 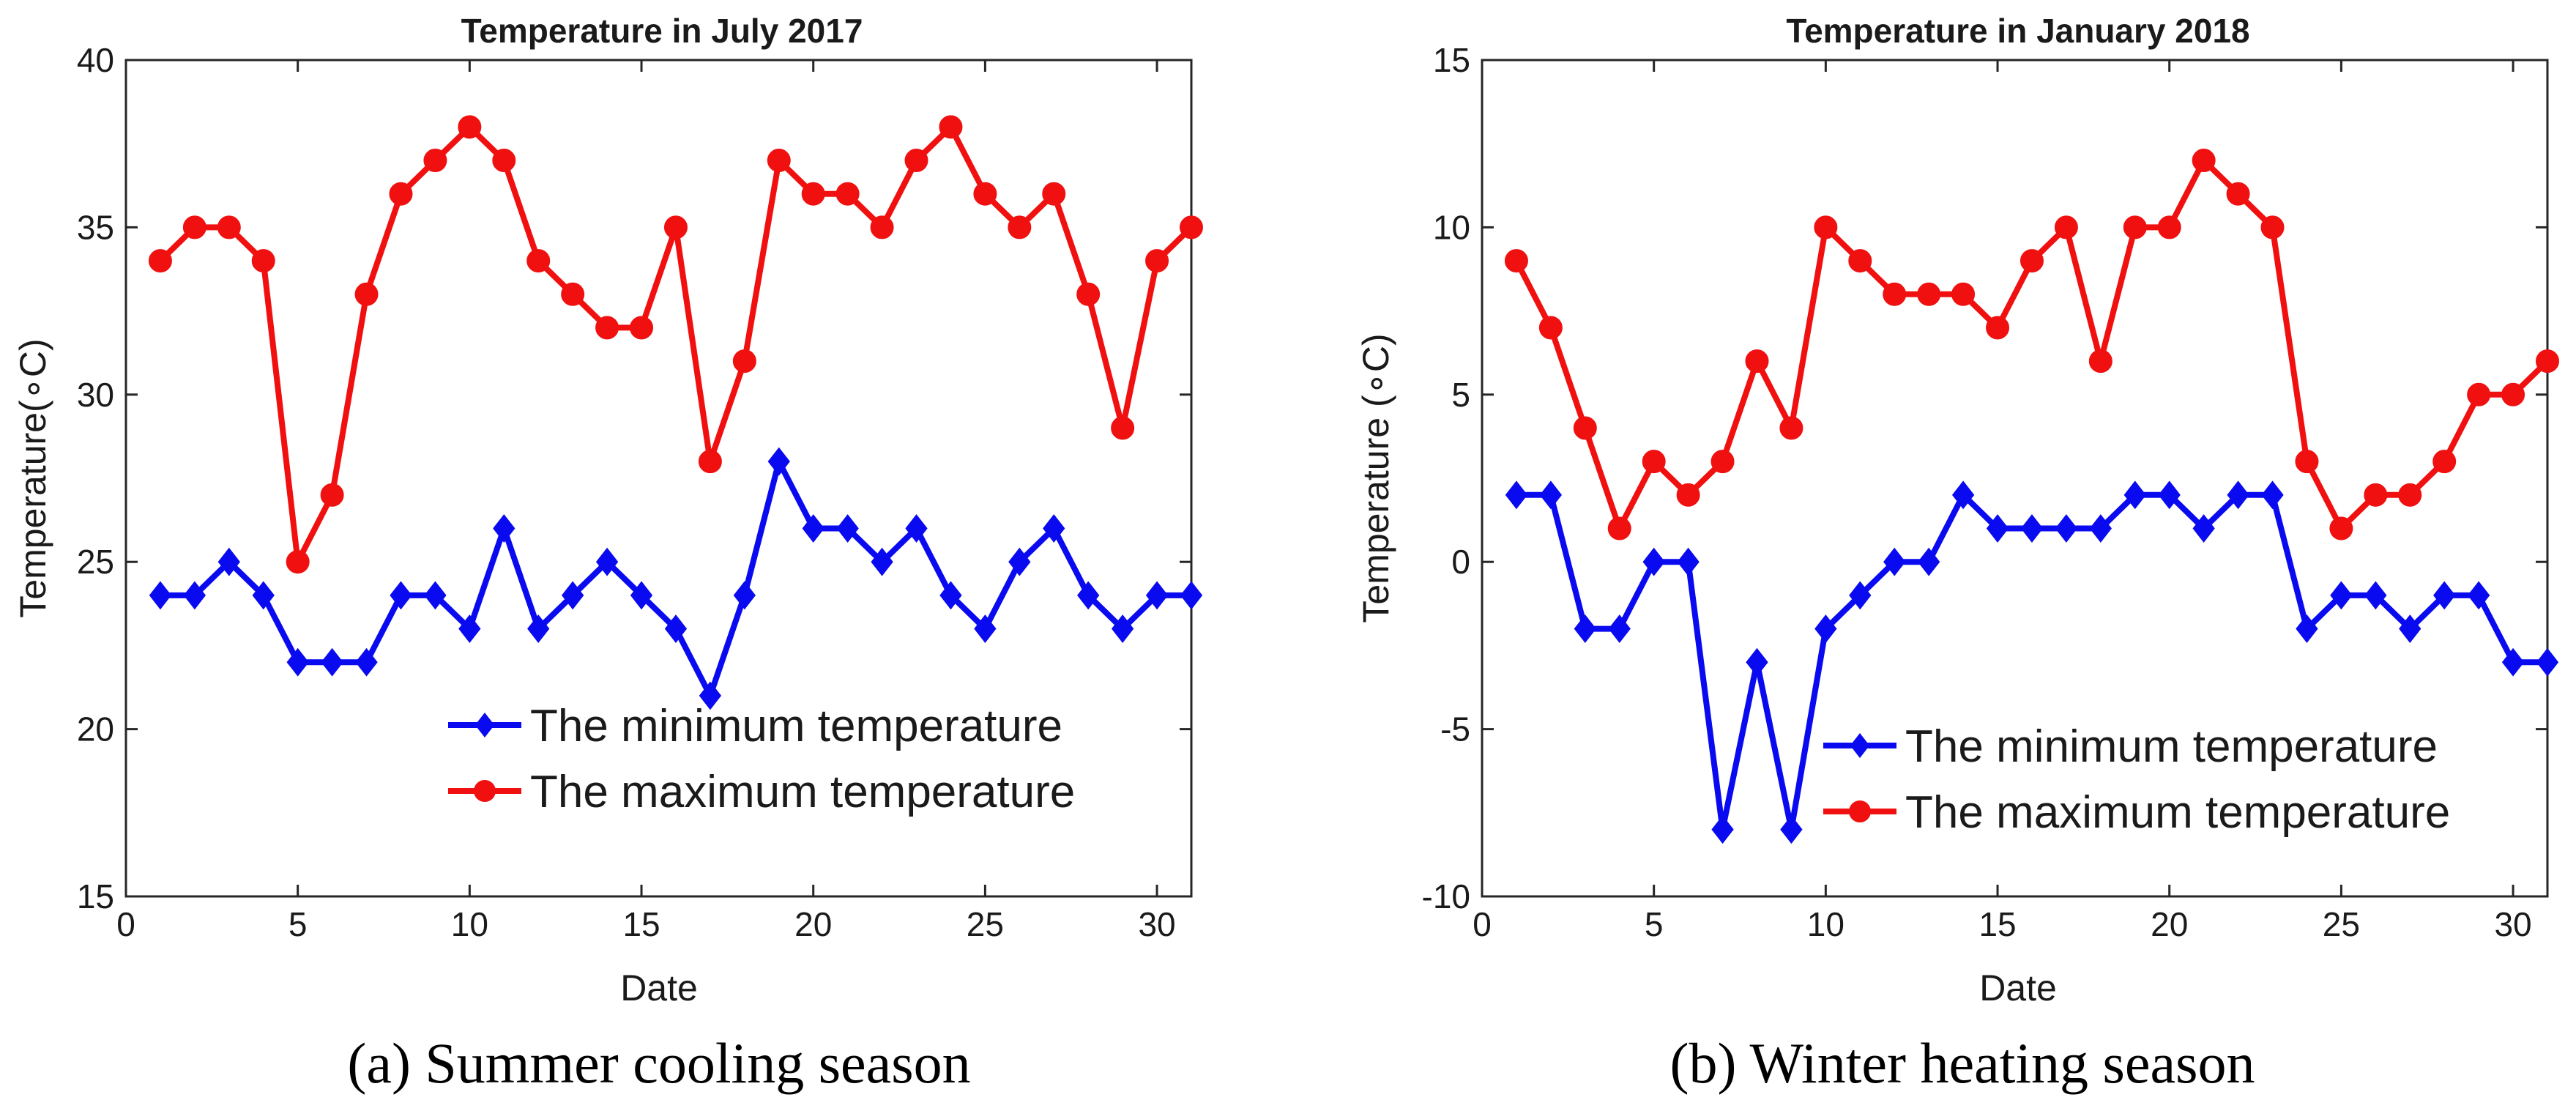 I want to click on y-tick-label: 5, so click(x=1460, y=395).